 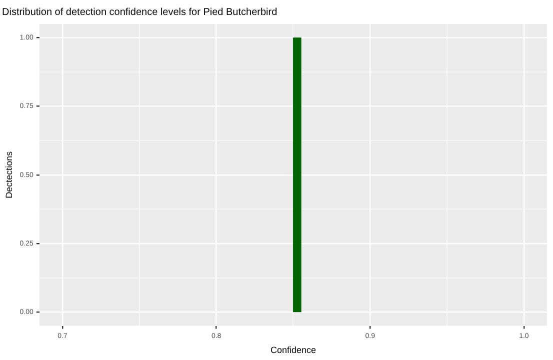 I want to click on x-axis-title: Confidence, so click(x=293, y=350).